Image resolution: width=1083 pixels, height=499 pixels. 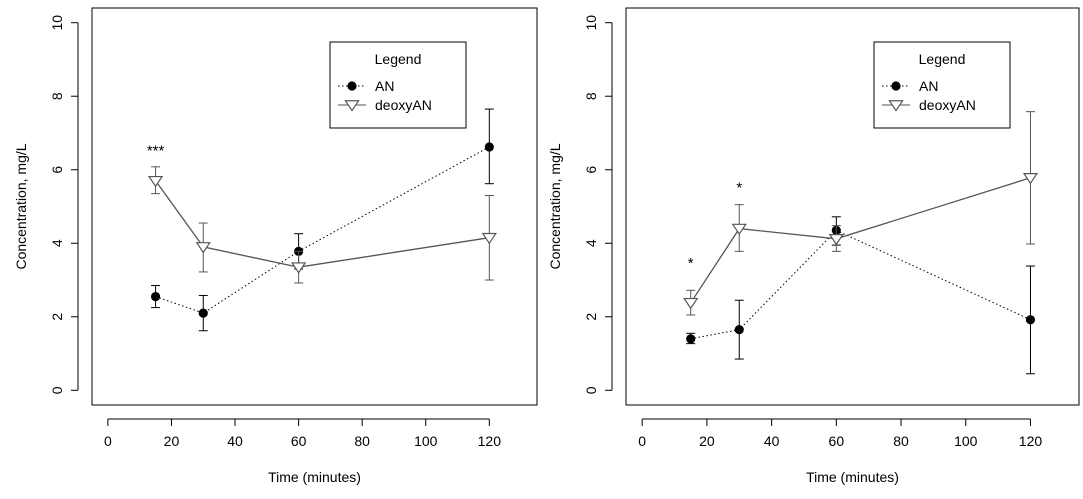 I want to click on significance-label: ***, so click(x=156, y=151).